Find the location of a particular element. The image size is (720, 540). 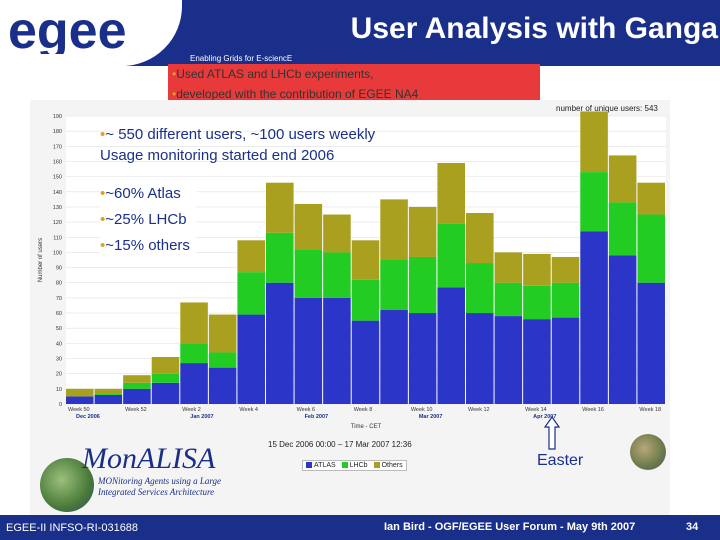

y-tick-label: 50 is located at coordinates (59, 329).